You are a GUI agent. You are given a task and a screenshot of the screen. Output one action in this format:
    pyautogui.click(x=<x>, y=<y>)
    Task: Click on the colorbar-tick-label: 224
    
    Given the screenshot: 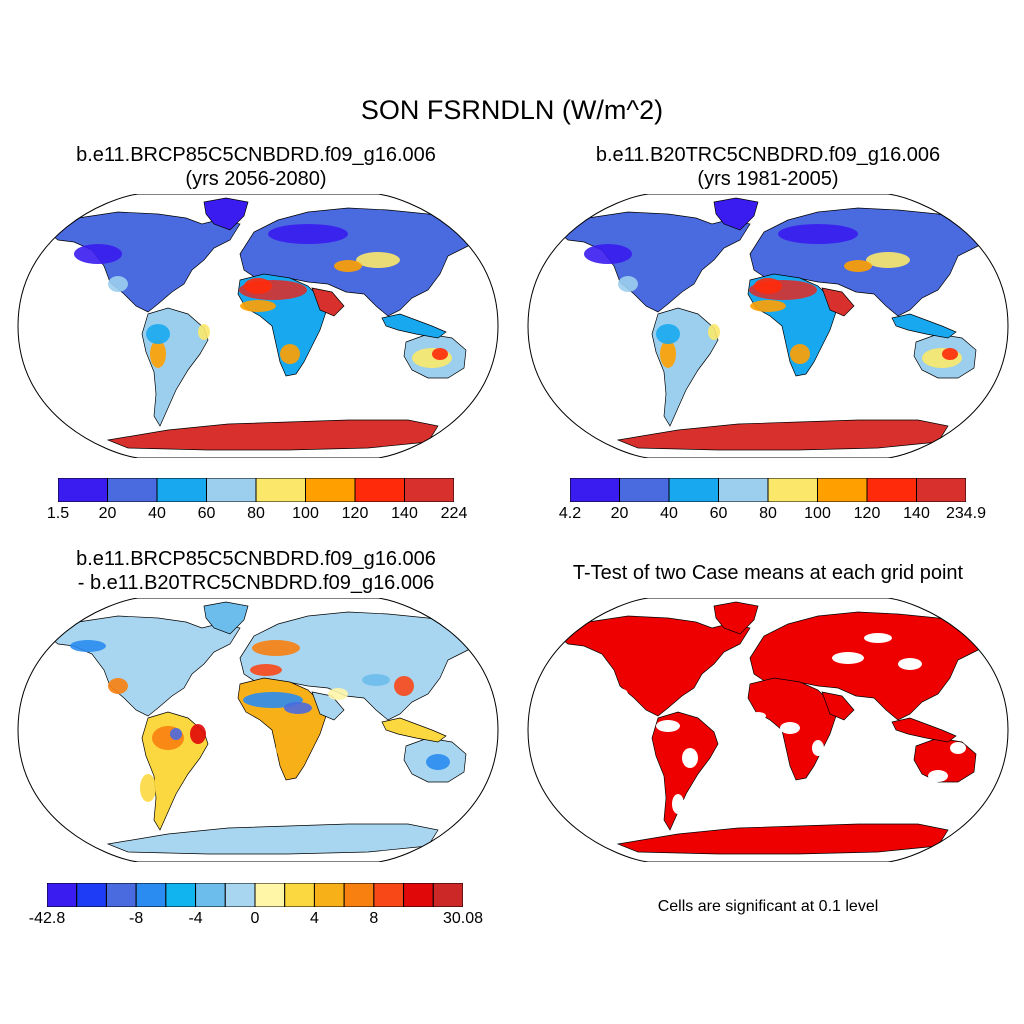 What is the action you would take?
    pyautogui.click(x=454, y=513)
    